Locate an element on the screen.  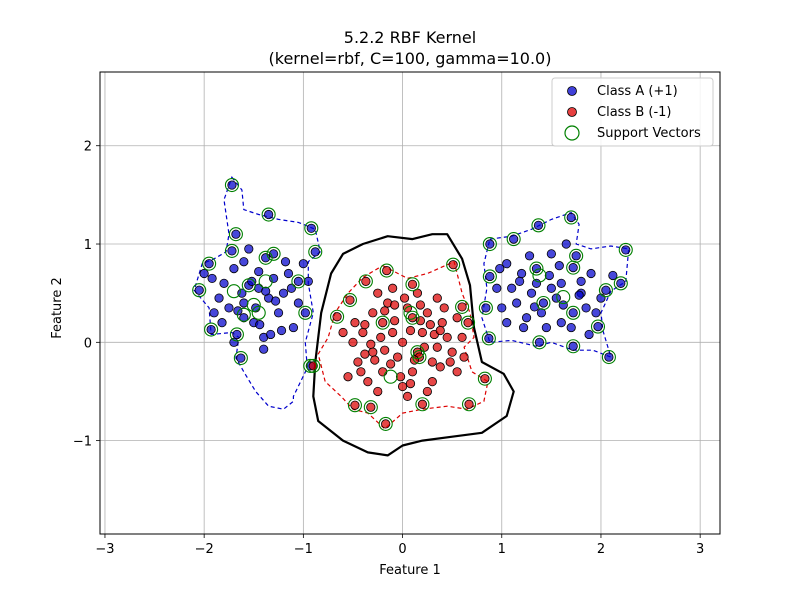
x-tick-label: 2 is located at coordinates (601, 549).